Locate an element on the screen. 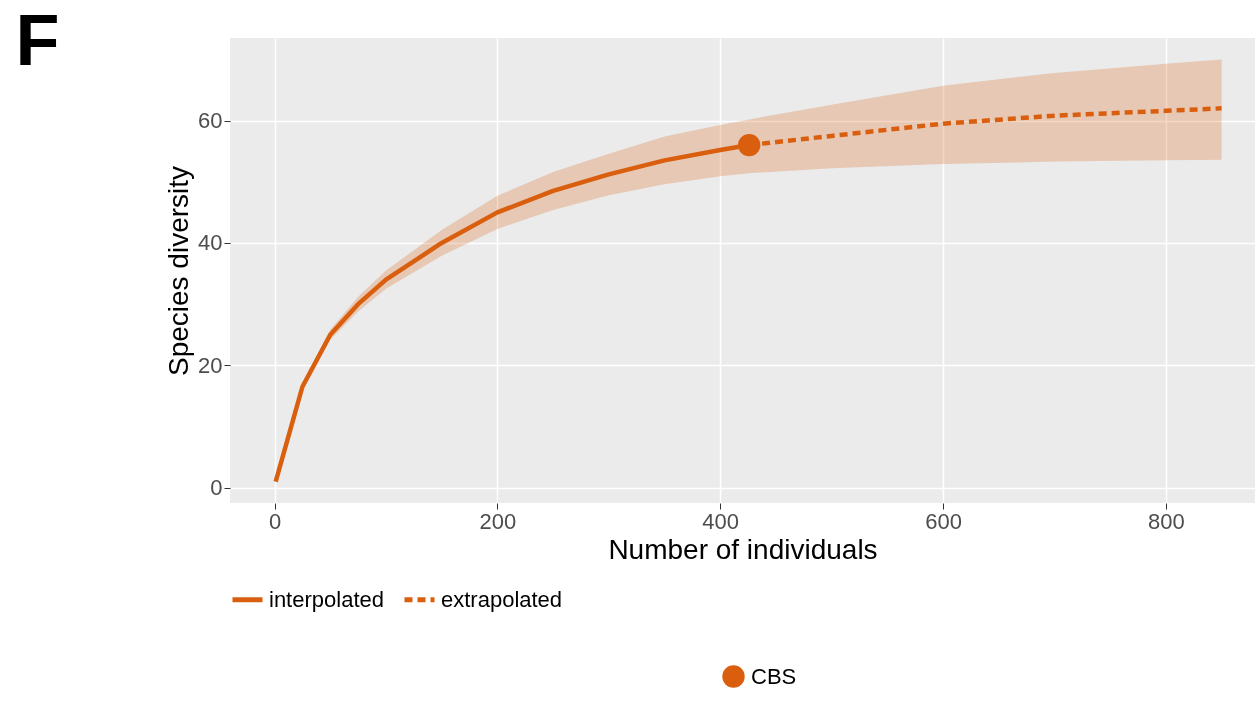  legend-label: CBS is located at coordinates (774, 676).